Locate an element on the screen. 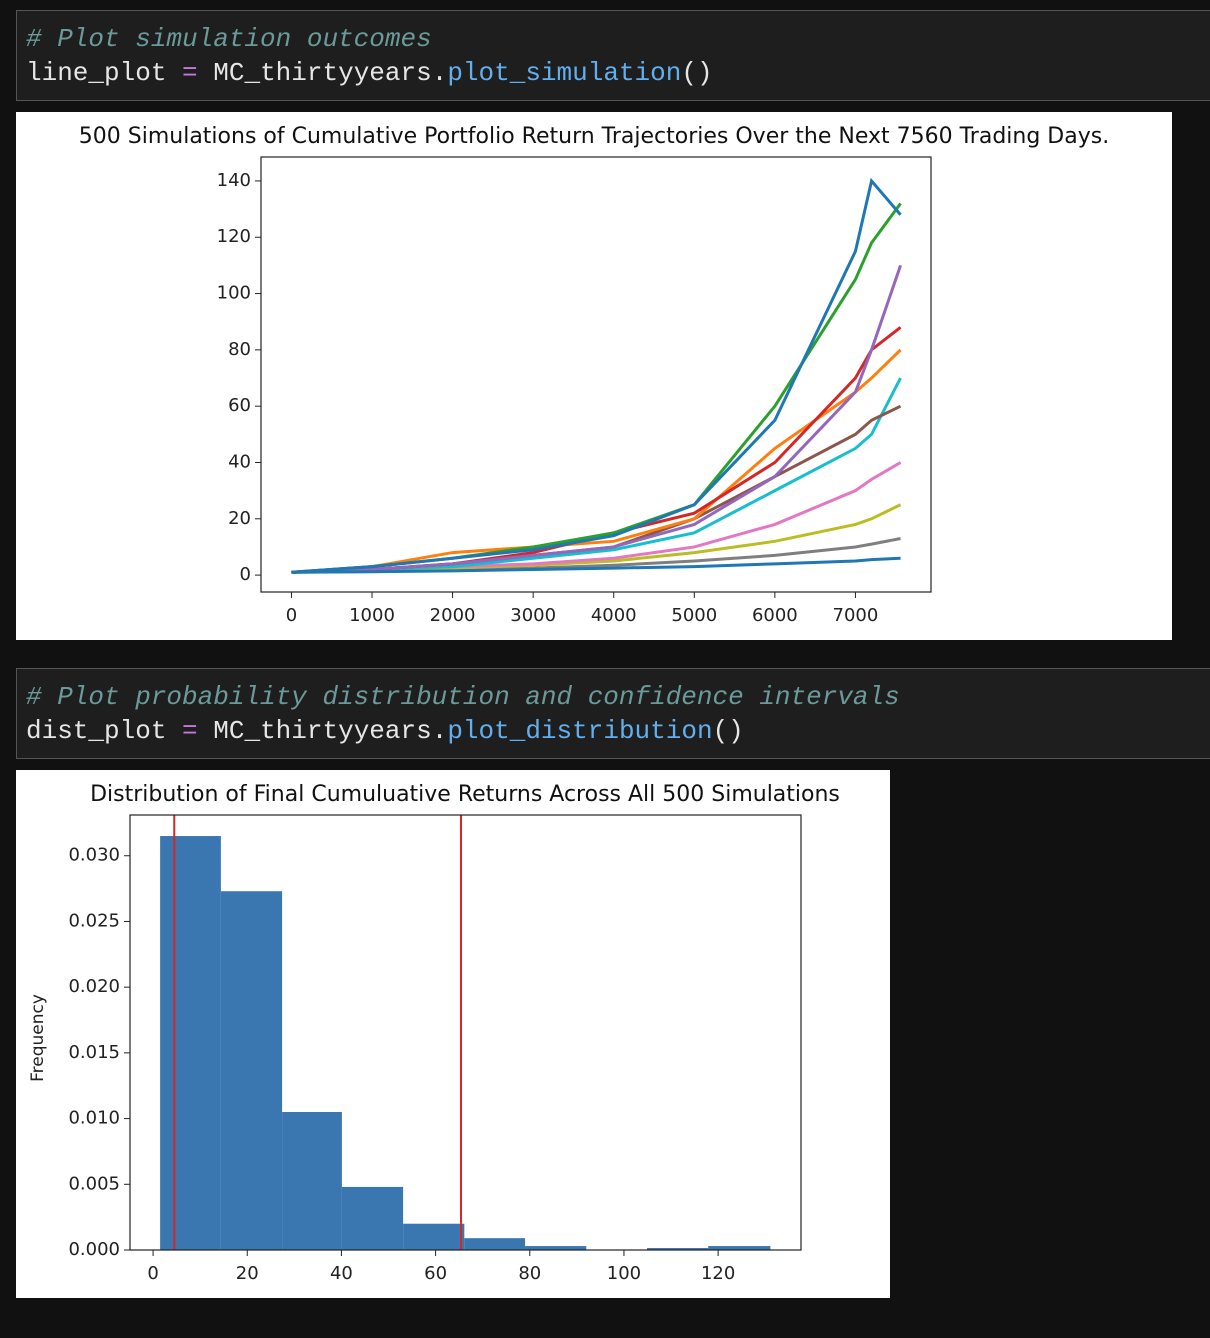 The height and width of the screenshot is (1338, 1210). y-tick-label: 0 is located at coordinates (245, 574).